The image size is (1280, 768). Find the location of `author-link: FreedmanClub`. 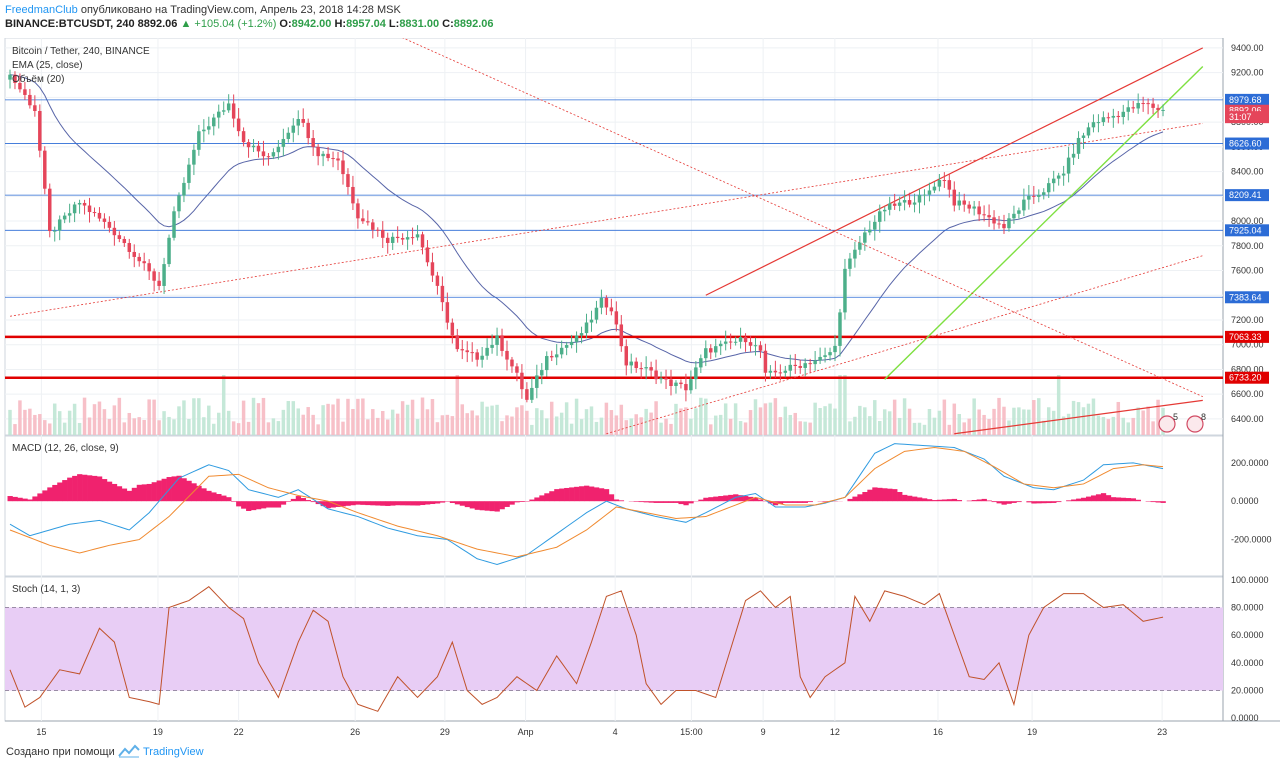

author-link: FreedmanClub is located at coordinates (41, 10).